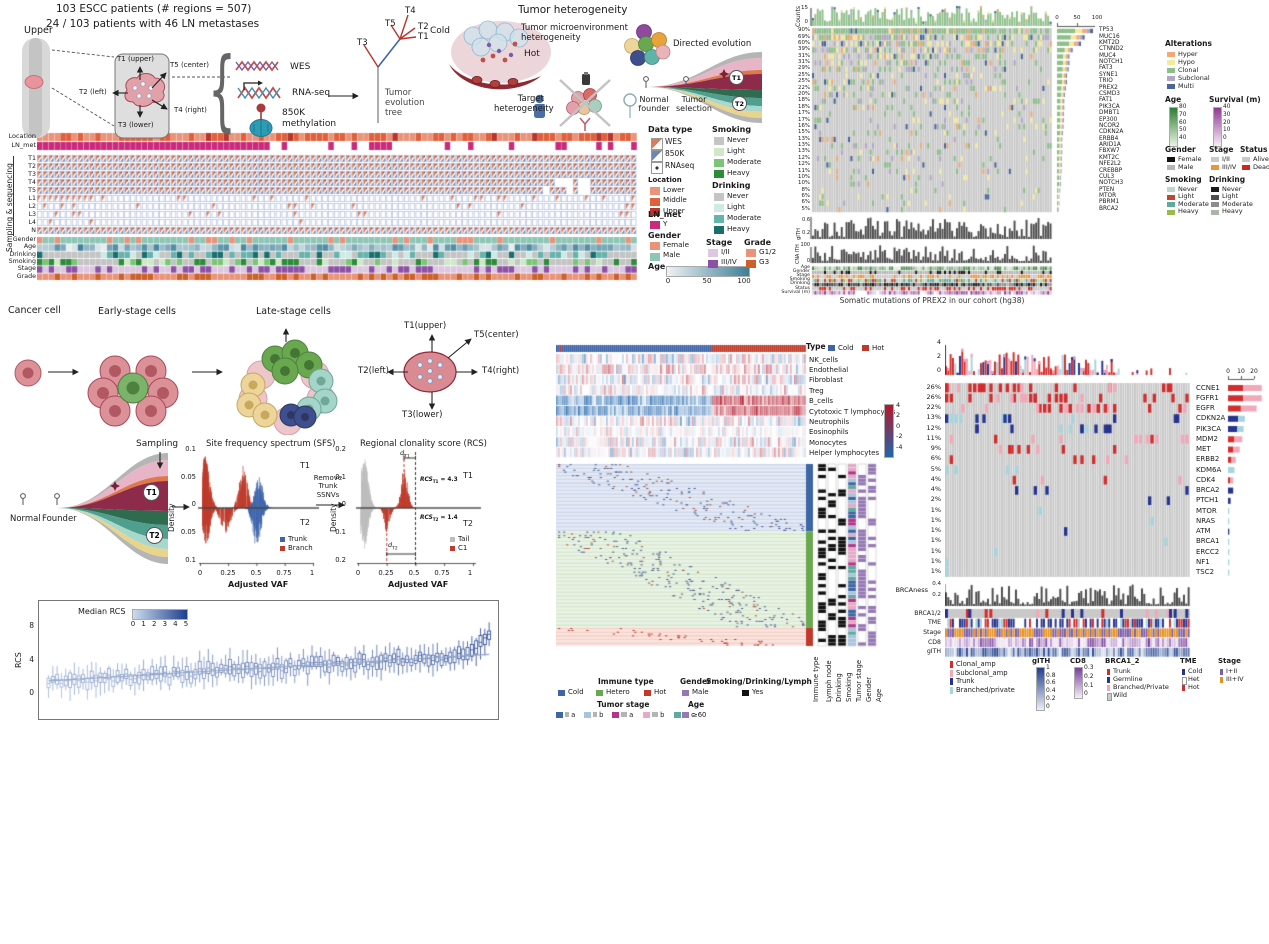  What do you see at coordinates (386, 573) in the screenshot?
I see `lbl-rcs-xticks-1: 0.25` at bounding box center [386, 573].